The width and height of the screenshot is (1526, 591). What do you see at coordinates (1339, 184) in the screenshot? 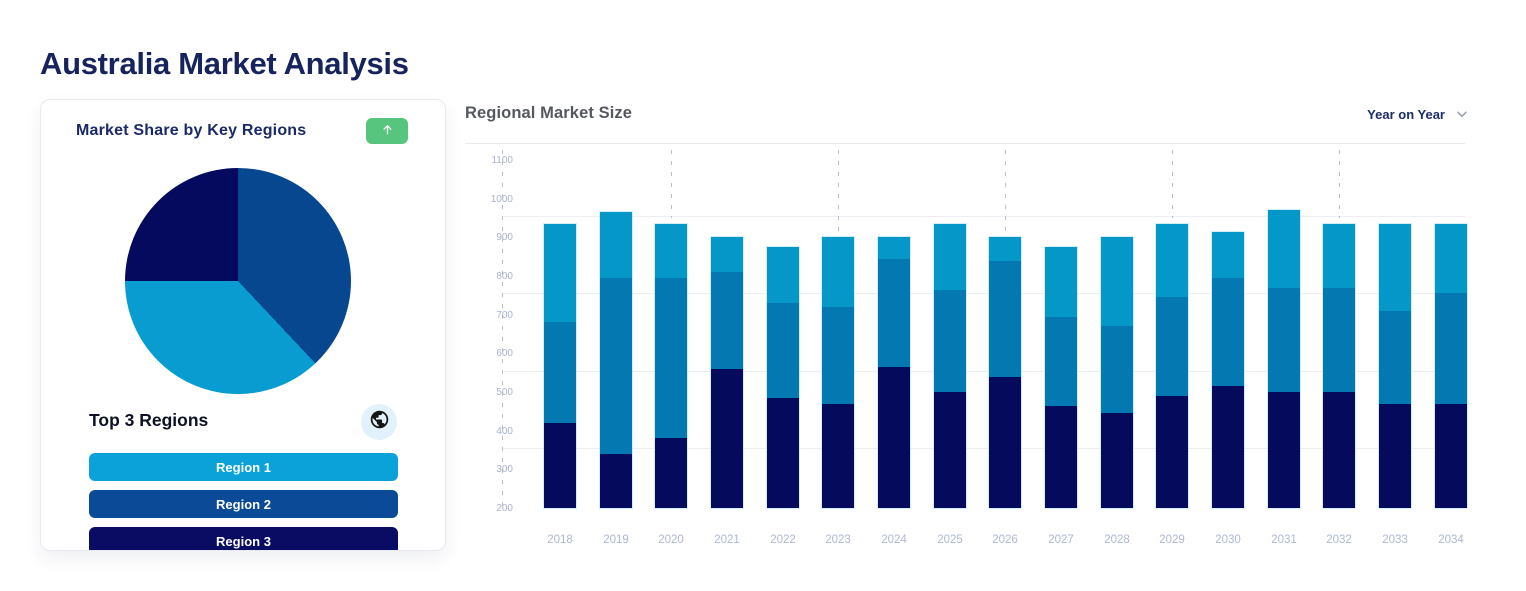
I see `dashed-guide-2032` at bounding box center [1339, 184].